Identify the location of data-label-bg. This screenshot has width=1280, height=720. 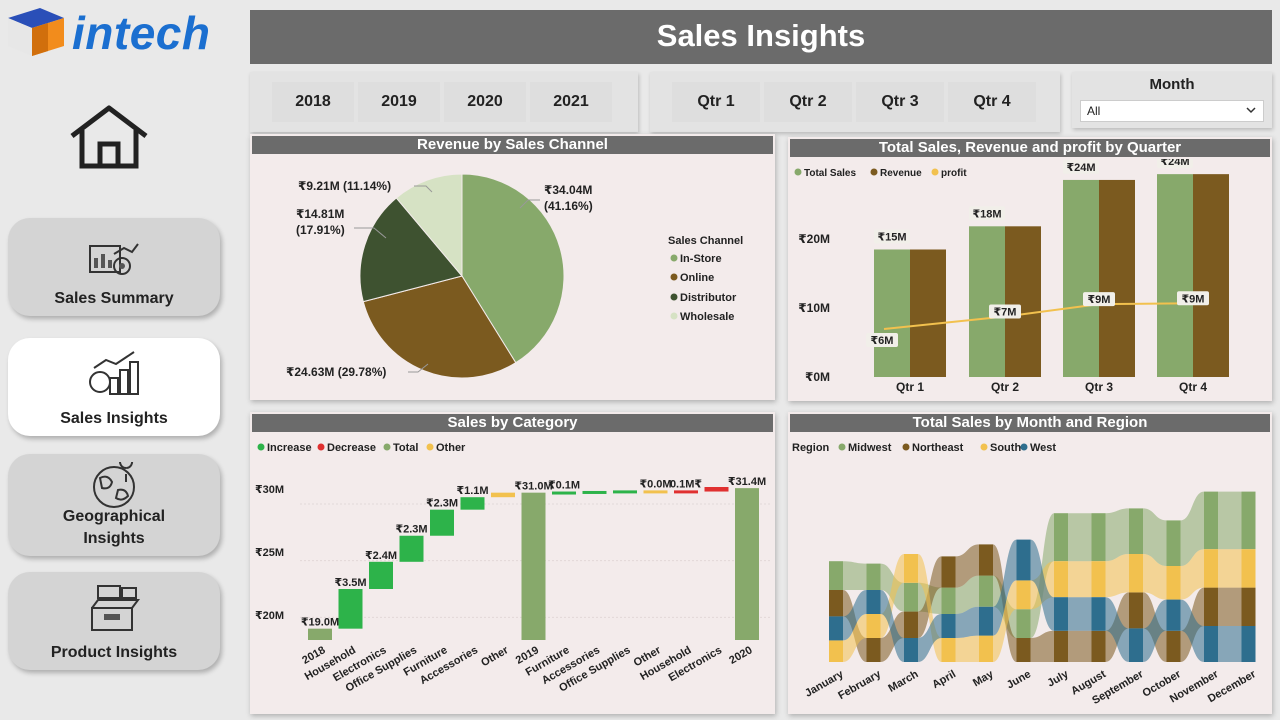
(1099, 299).